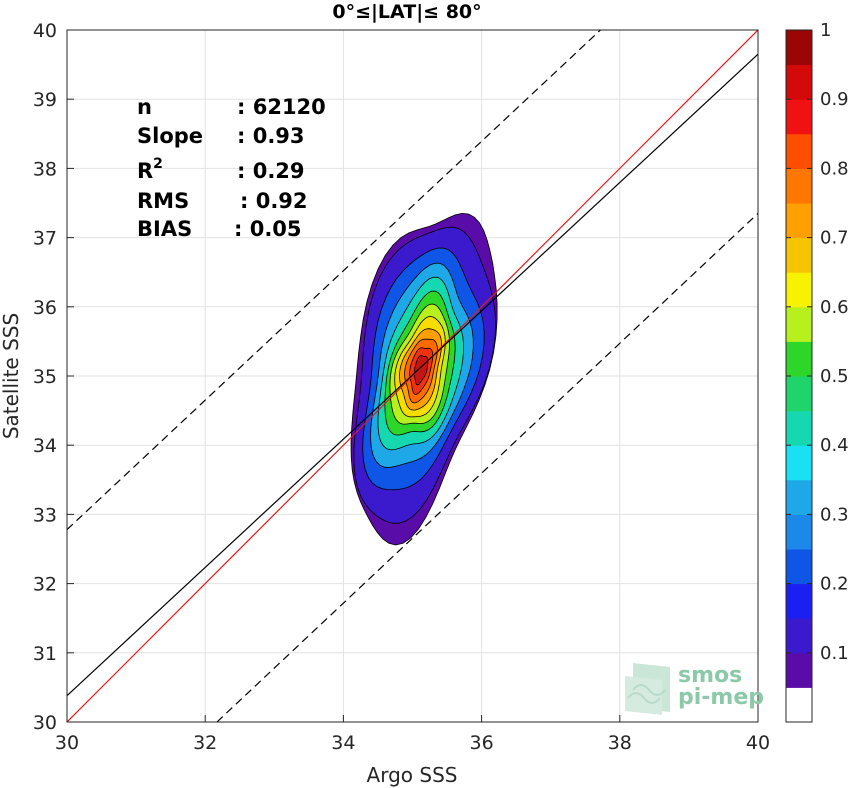 Image resolution: width=855 pixels, height=788 pixels. I want to click on y-tick-label: 31, so click(45, 654).